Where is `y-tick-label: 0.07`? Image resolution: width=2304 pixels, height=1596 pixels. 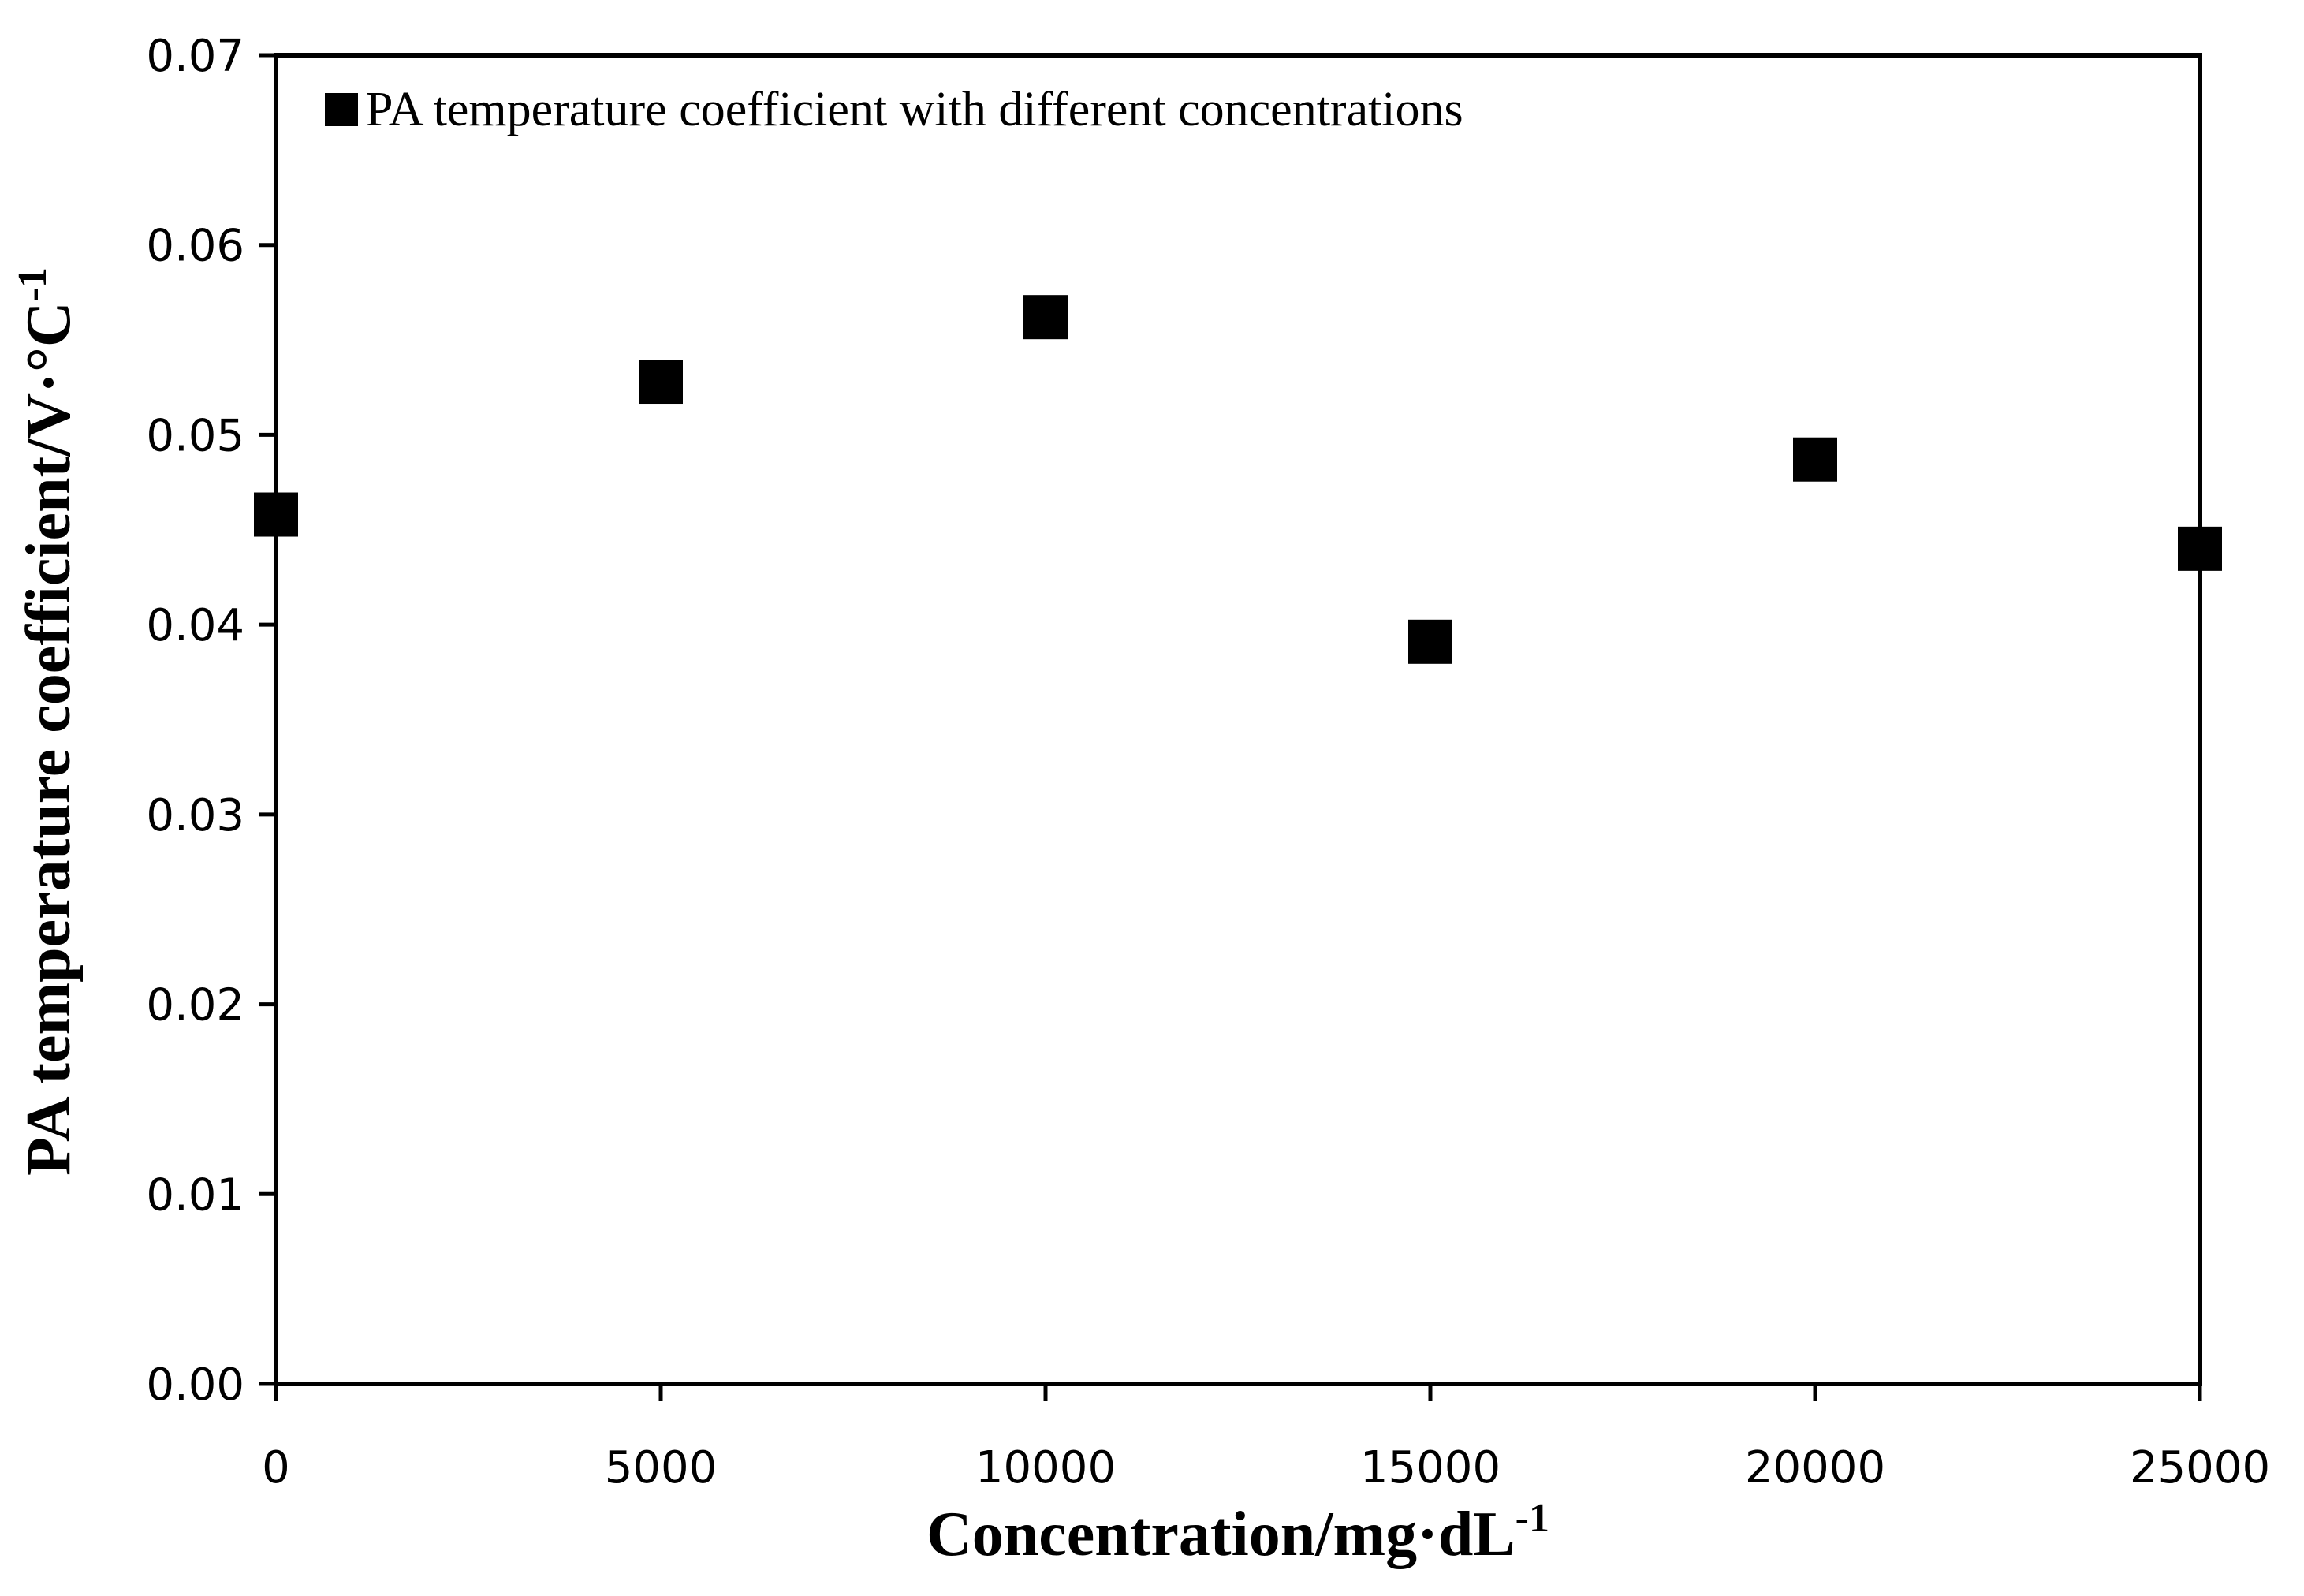
y-tick-label: 0.07 is located at coordinates (195, 56).